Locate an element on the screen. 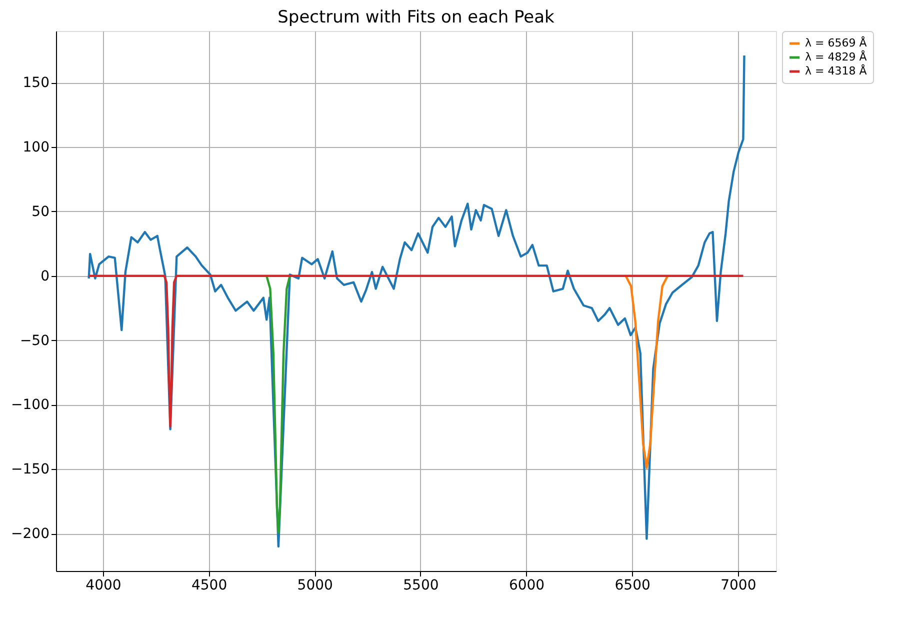 The height and width of the screenshot is (640, 924). chart-title: Spectrum with Fits on each Peak is located at coordinates (416, 18).